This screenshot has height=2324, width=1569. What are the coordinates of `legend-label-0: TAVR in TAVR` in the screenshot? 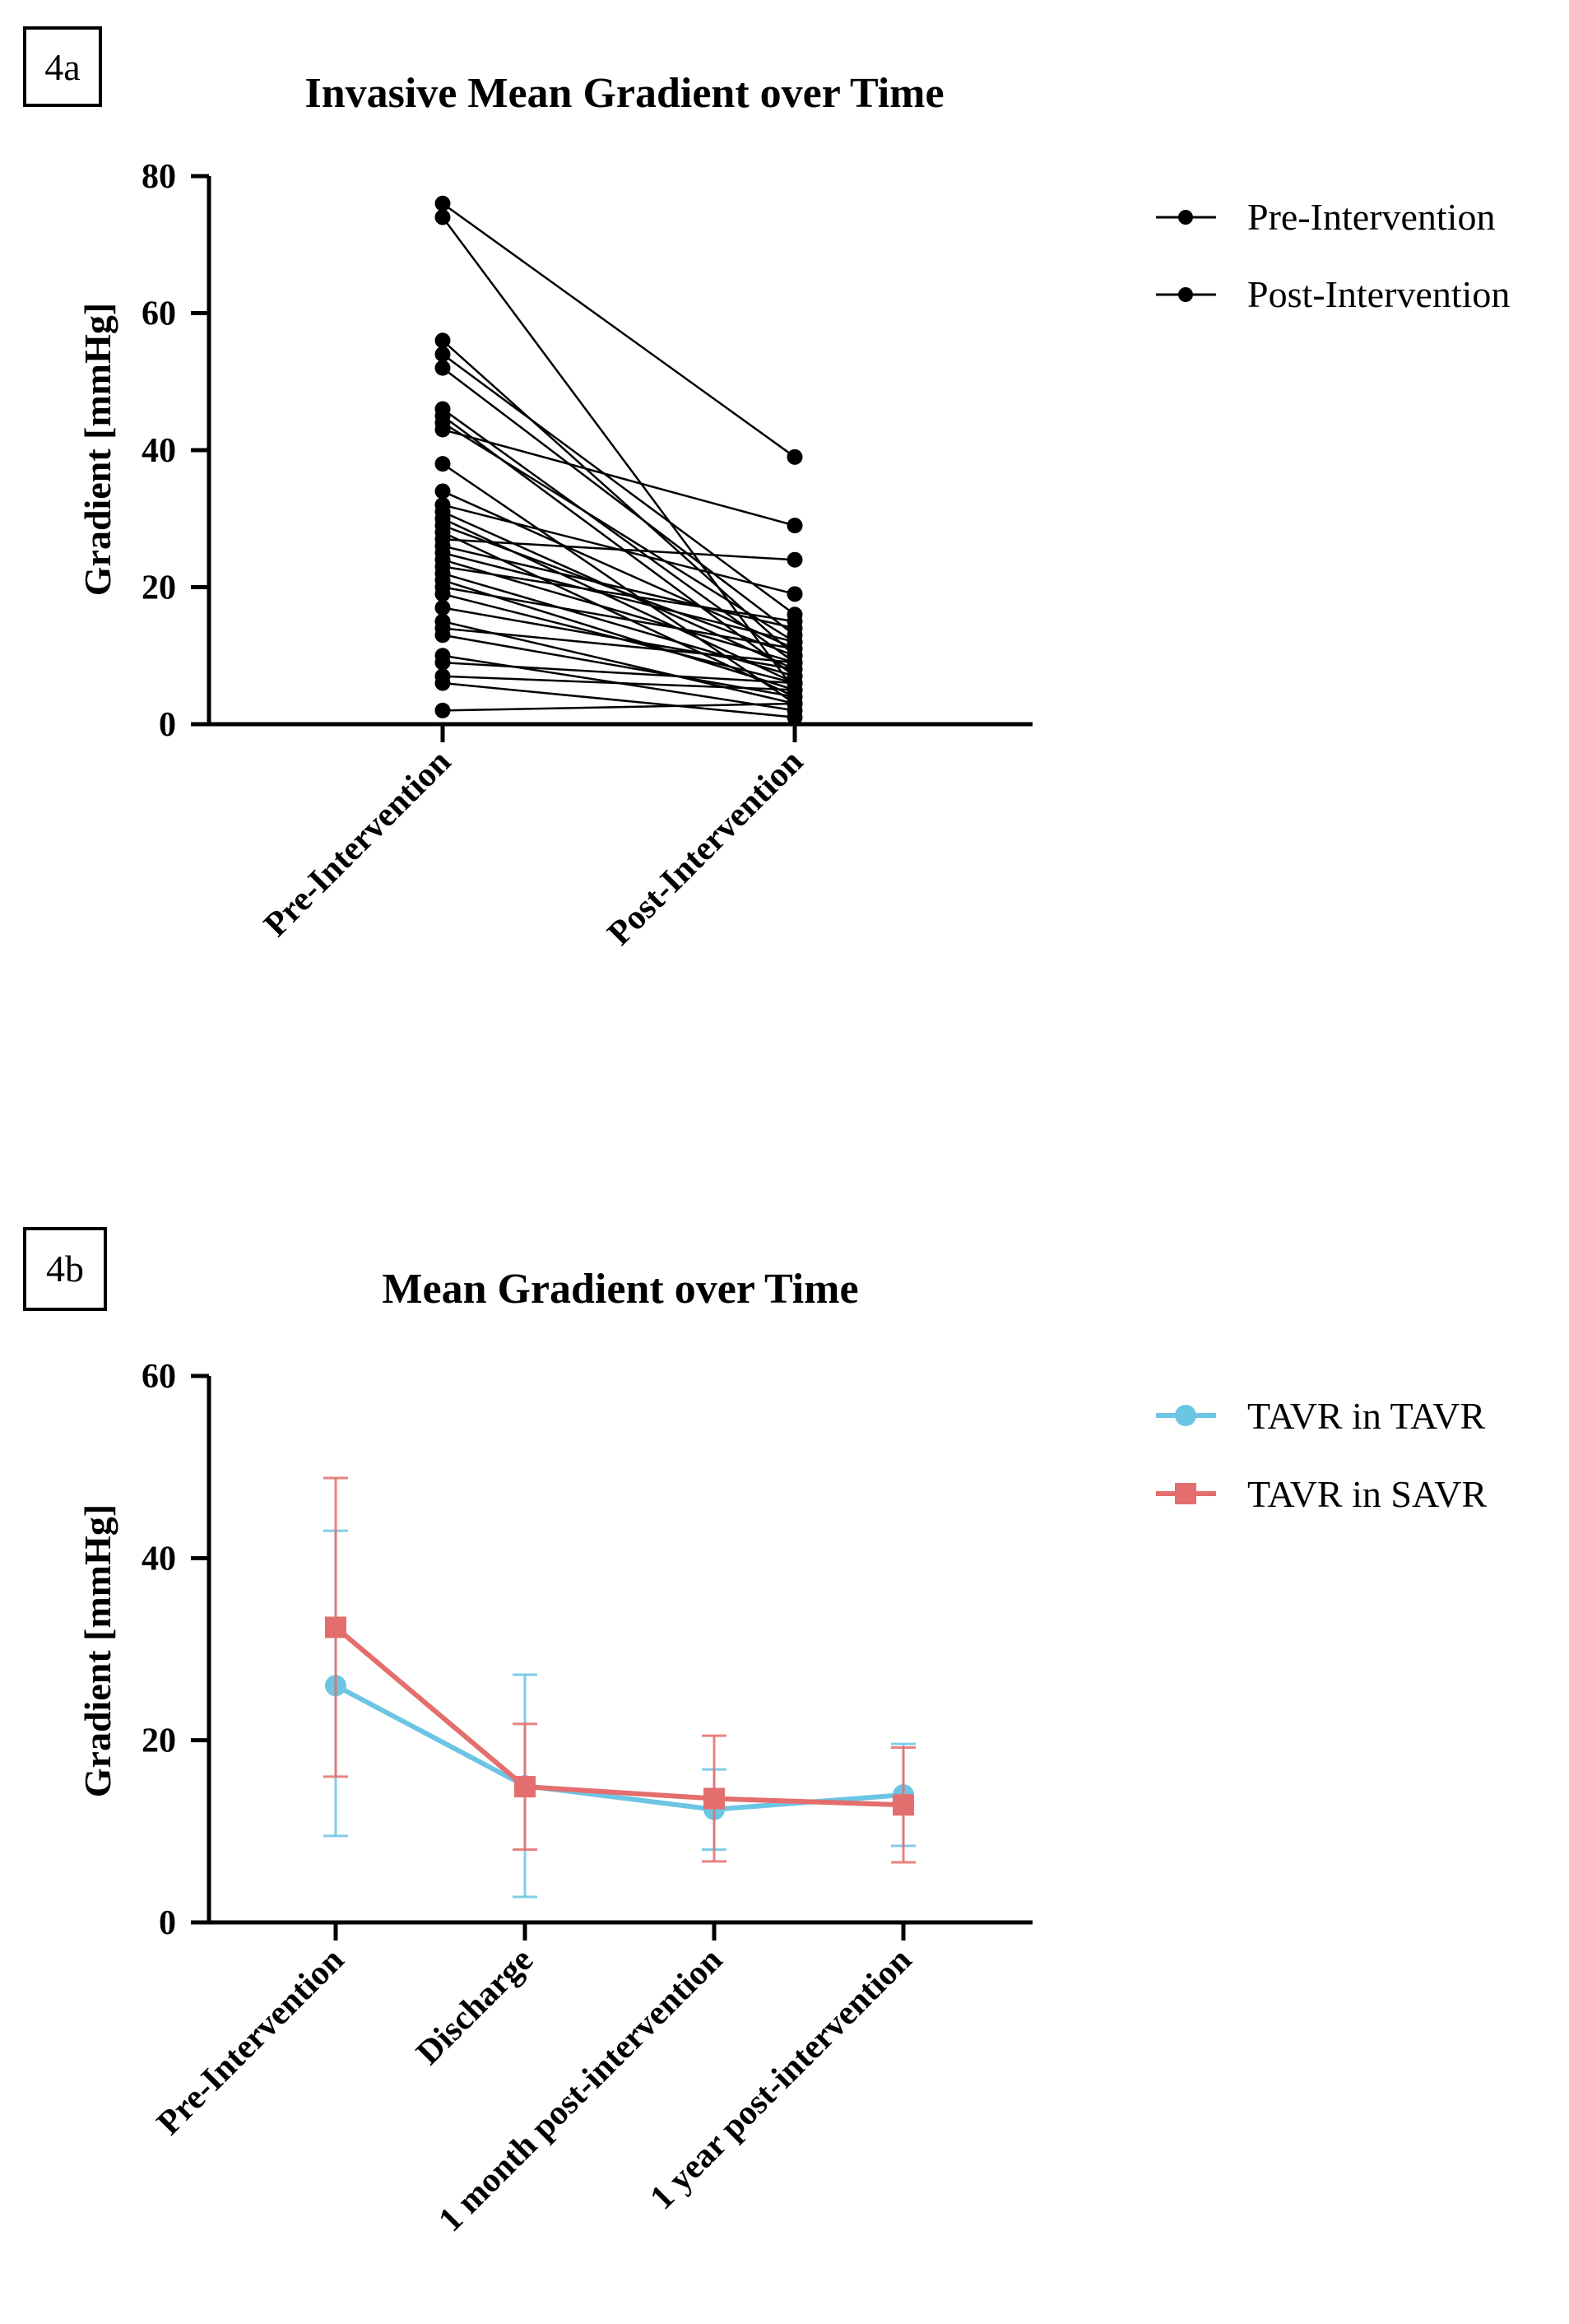 It's located at (1366, 1416).